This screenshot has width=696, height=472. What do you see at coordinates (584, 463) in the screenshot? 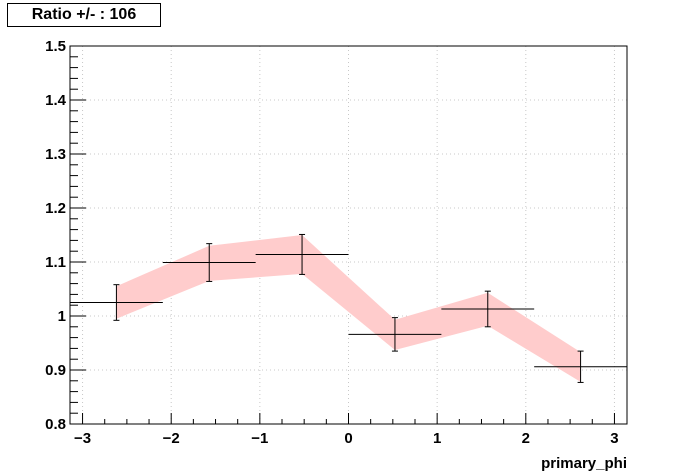
I see `x-axis-title: primary_phi` at bounding box center [584, 463].